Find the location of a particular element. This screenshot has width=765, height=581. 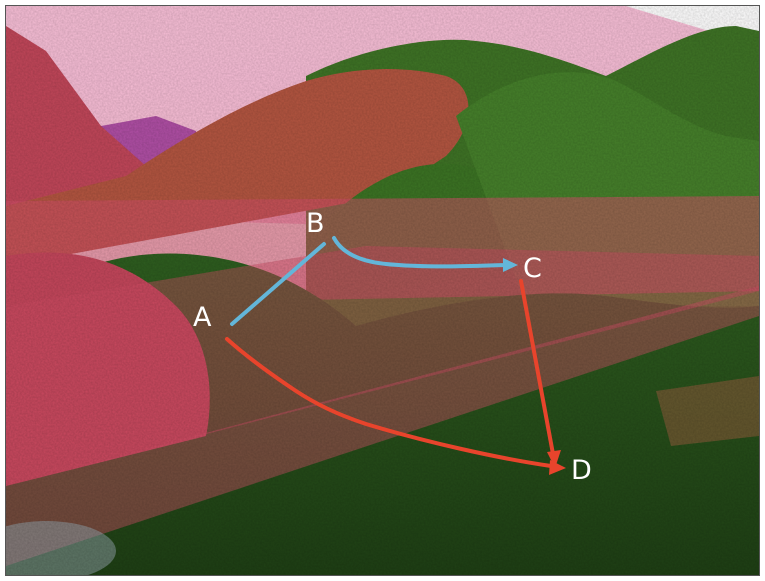

point-label-d: D is located at coordinates (581, 470).